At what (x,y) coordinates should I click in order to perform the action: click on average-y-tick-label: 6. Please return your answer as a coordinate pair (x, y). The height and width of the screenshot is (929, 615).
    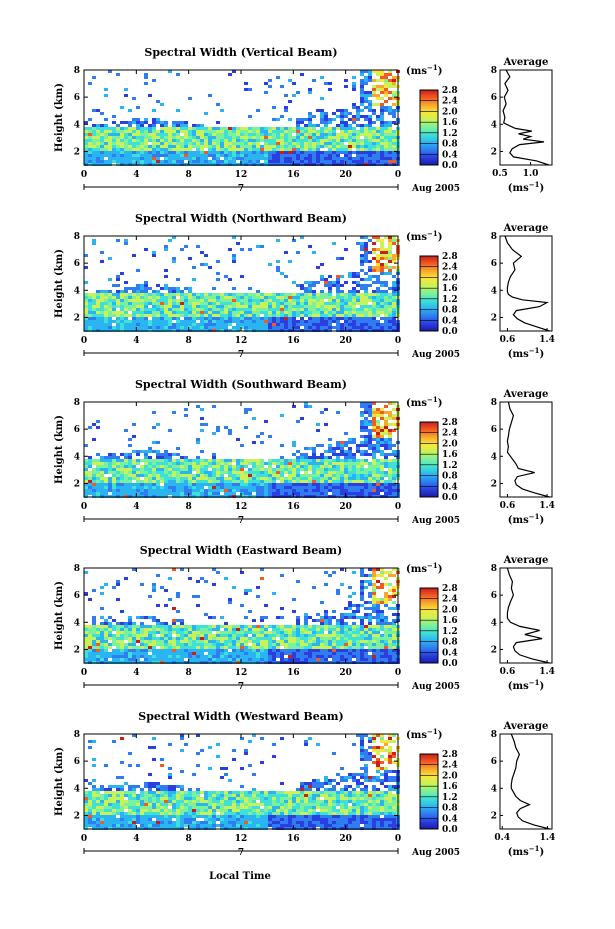
    Looking at the image, I should click on (494, 430).